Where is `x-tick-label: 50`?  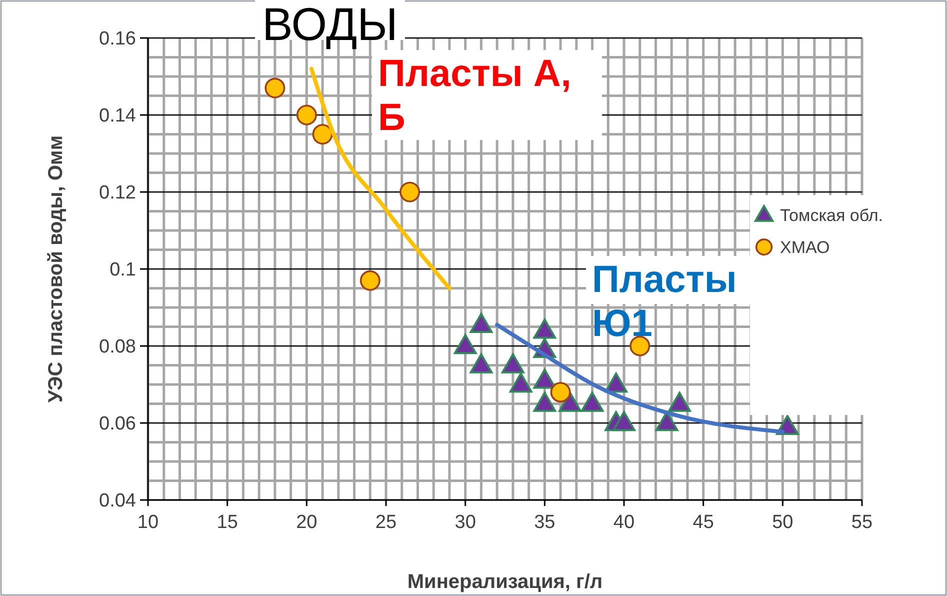 x-tick-label: 50 is located at coordinates (783, 522).